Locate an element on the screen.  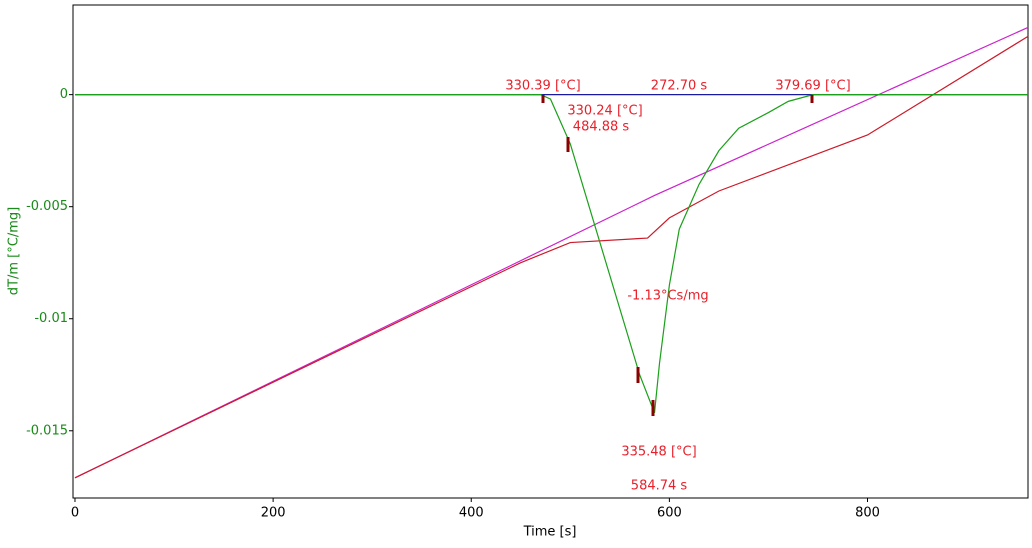
y-tick-label: -0.005 is located at coordinates (47, 206).